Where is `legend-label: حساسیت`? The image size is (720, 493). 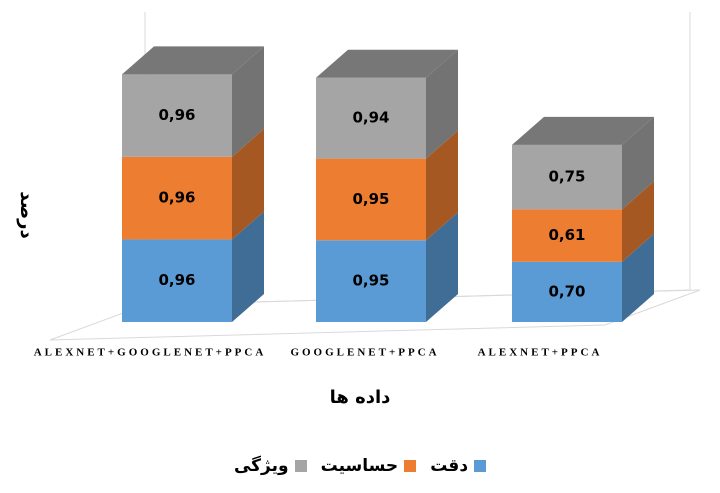
legend-label: حساسیت is located at coordinates (359, 466).